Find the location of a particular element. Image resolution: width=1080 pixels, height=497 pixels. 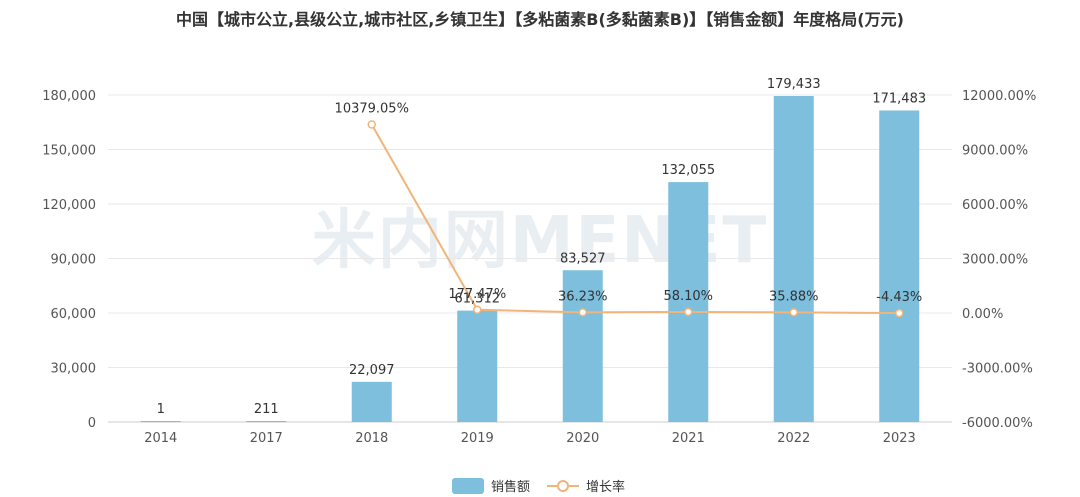

y-axis-left: 0 30,000 60,000 90,000 120,000 150,000 180,000 is located at coordinates (69, 260).